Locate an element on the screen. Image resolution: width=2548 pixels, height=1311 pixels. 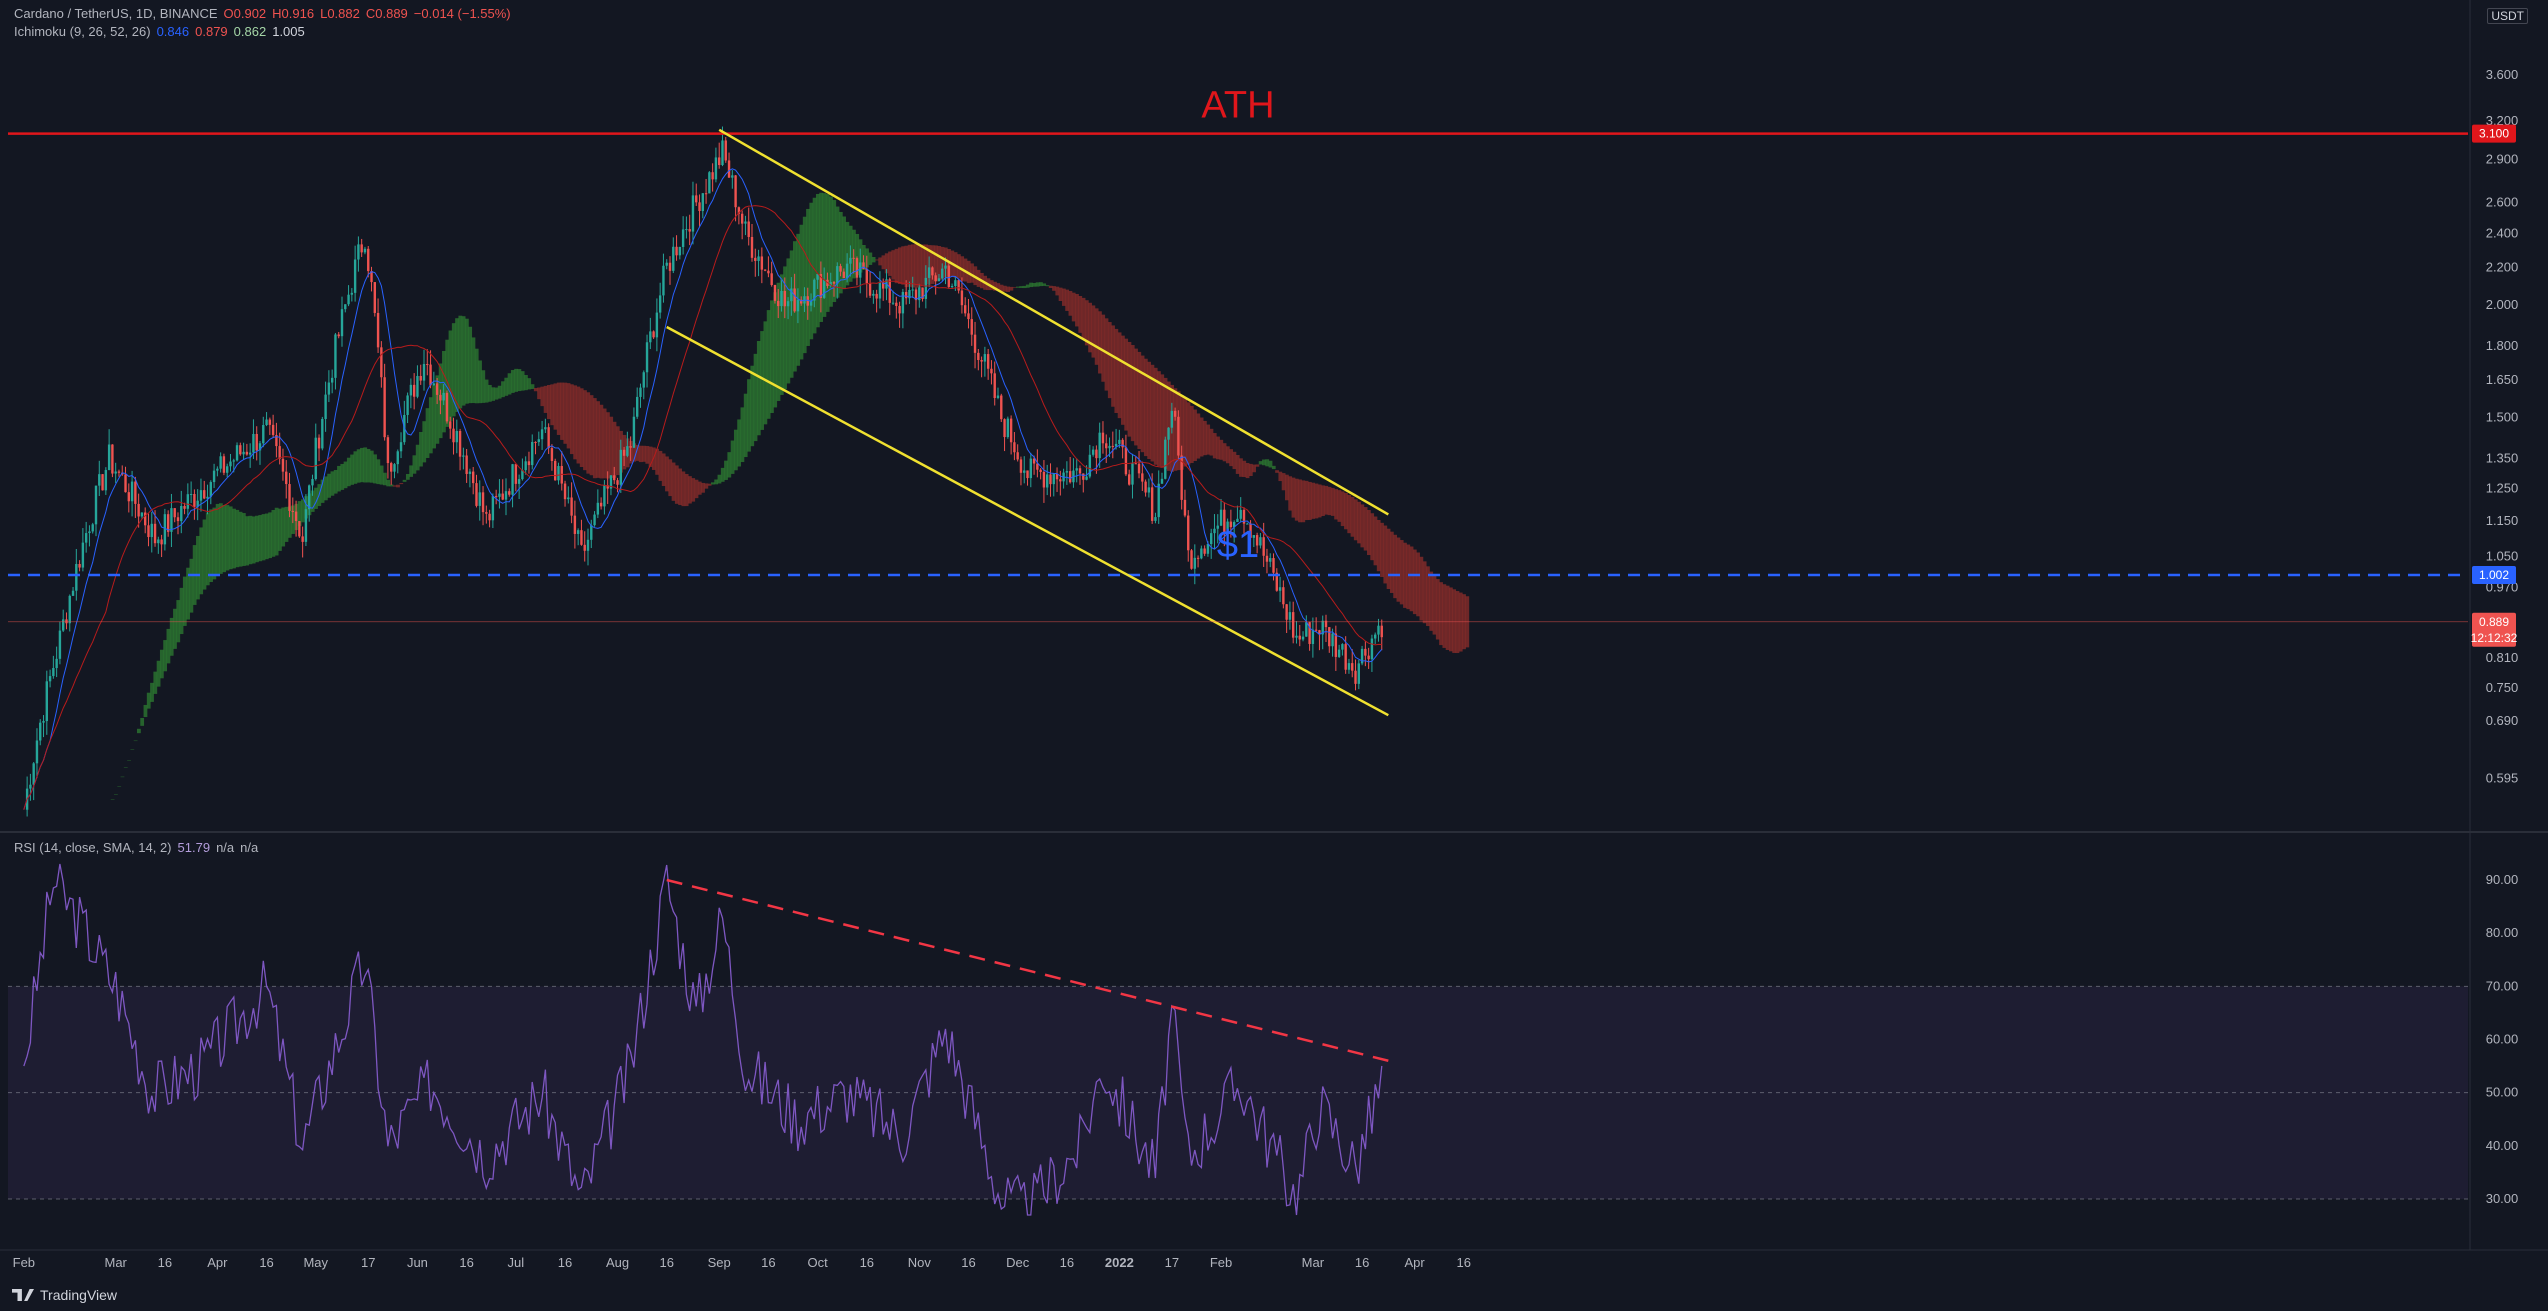
ichimoku-conversion: 0.846 is located at coordinates (173, 31).